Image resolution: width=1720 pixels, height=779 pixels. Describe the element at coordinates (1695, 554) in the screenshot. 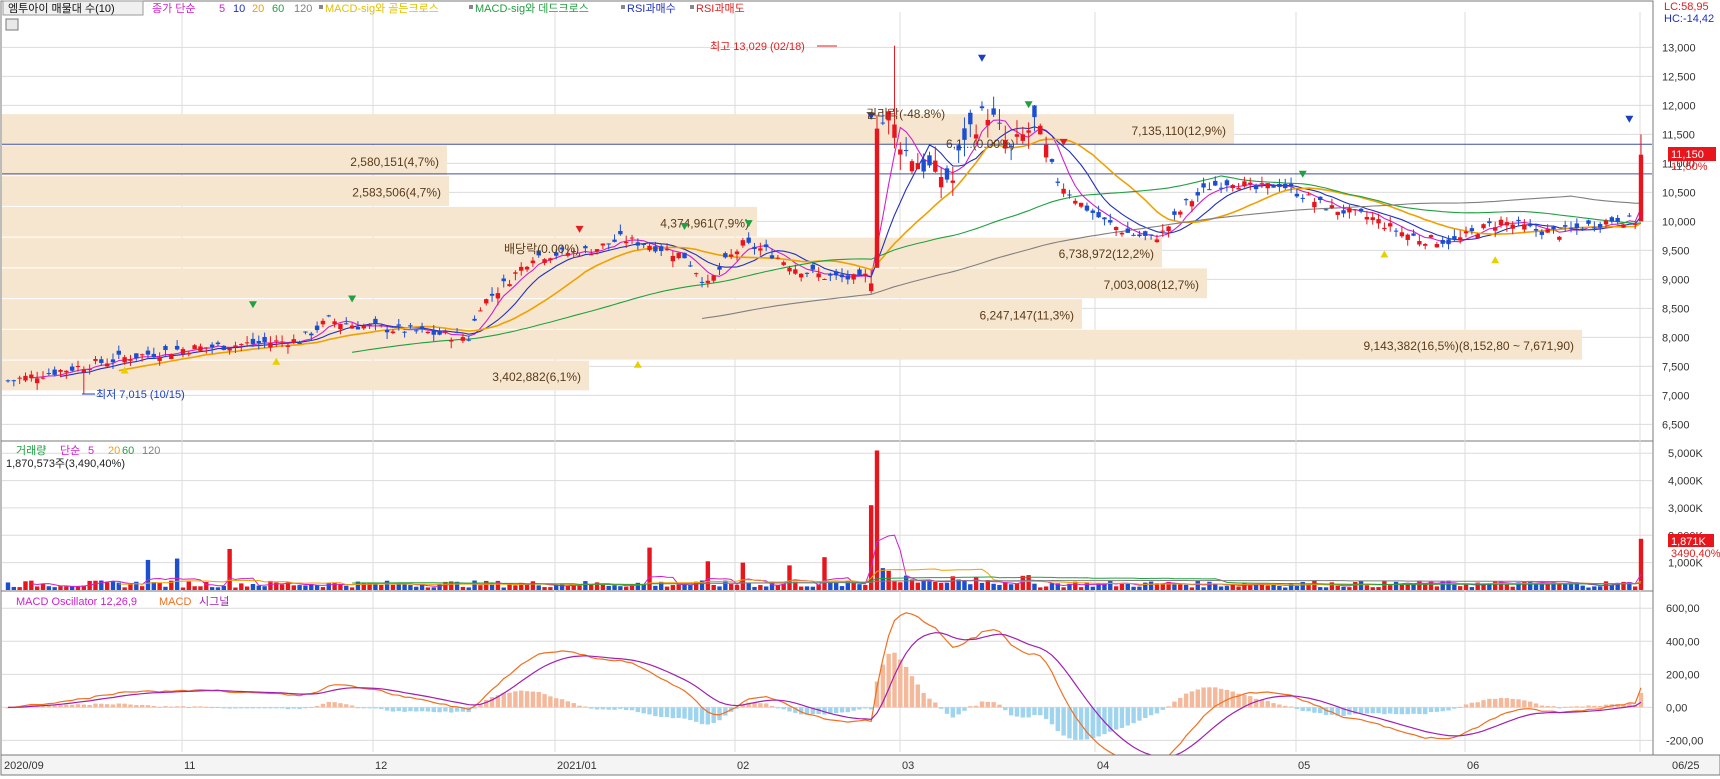

I see `volume-badge-pct: 3490,40%` at that location.